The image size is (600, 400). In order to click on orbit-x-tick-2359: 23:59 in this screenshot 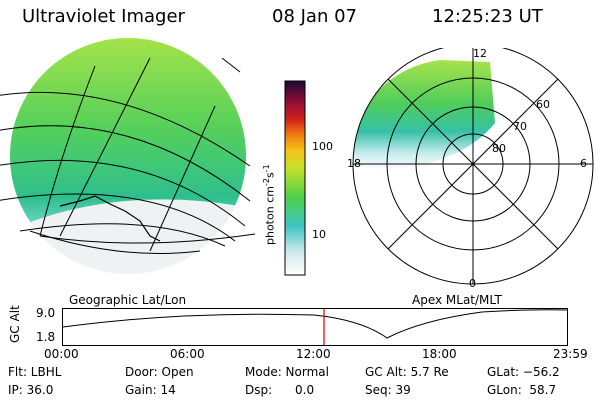, I will do `click(570, 354)`.